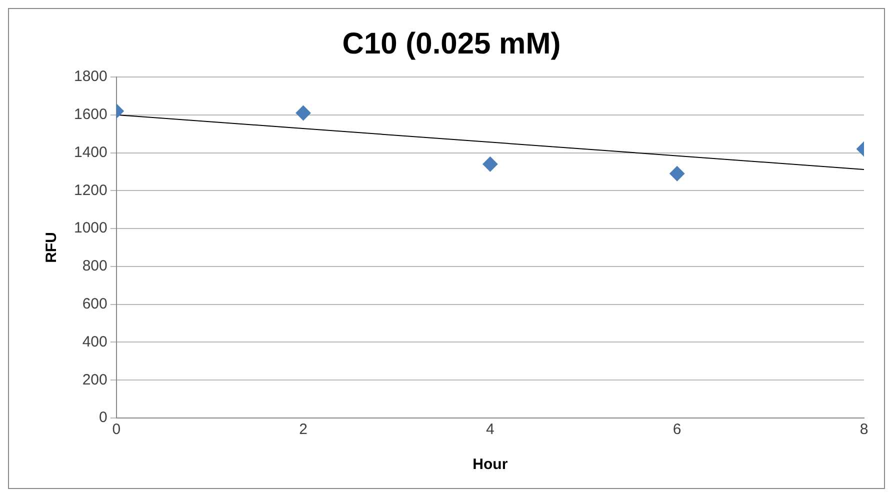 This screenshot has height=497, width=893. What do you see at coordinates (451, 43) in the screenshot?
I see `chart-title: C10 (0.025 mM)` at bounding box center [451, 43].